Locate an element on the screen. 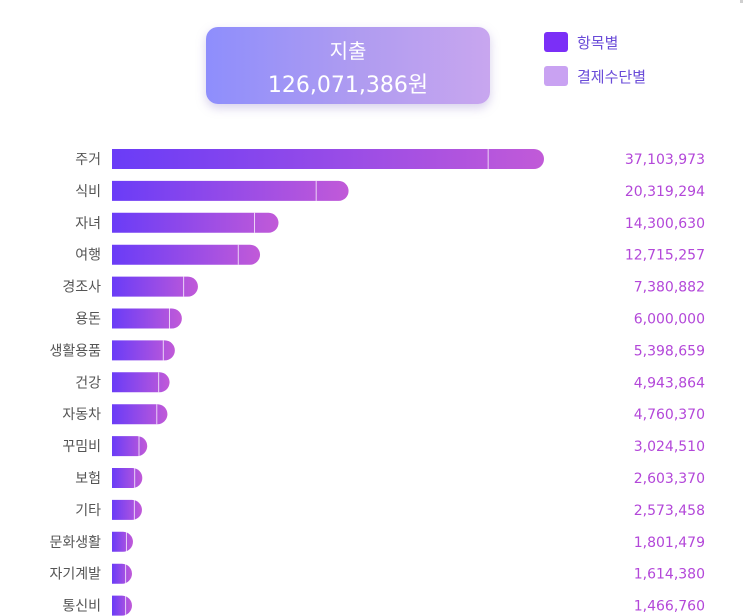 Image resolution: width=743 pixels, height=616 pixels. legend-item-by-category: 항목별 is located at coordinates (595, 42).